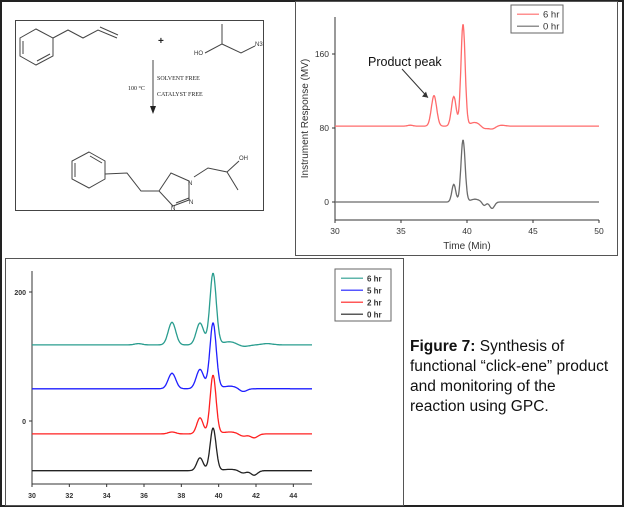 Image resolution: width=624 pixels, height=510 pixels. What do you see at coordinates (178, 79) in the screenshot?
I see `condition-solvent-free: SOLVENT FREE` at bounding box center [178, 79].